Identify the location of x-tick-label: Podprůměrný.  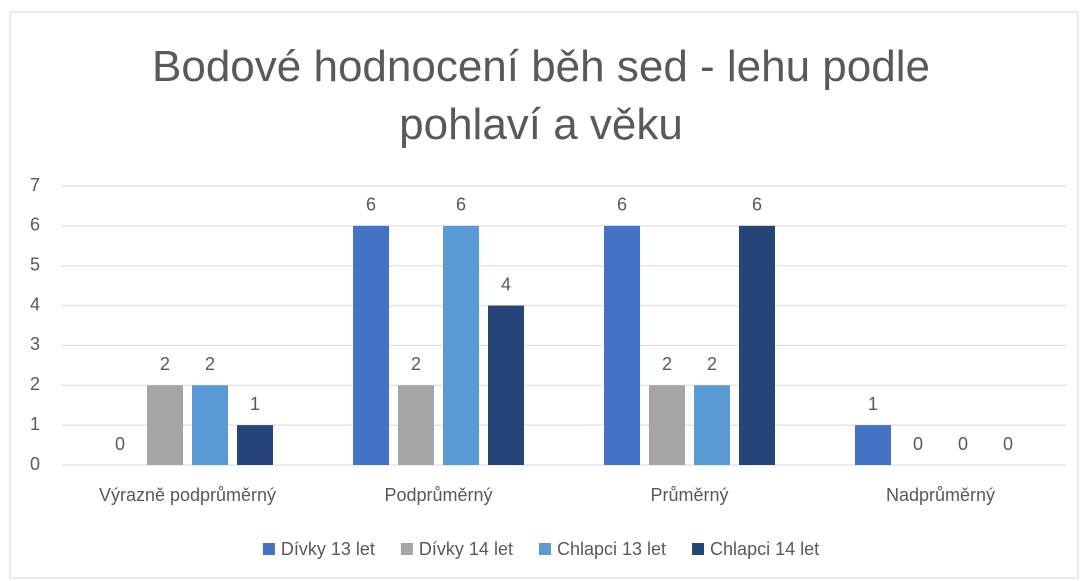
(438, 495).